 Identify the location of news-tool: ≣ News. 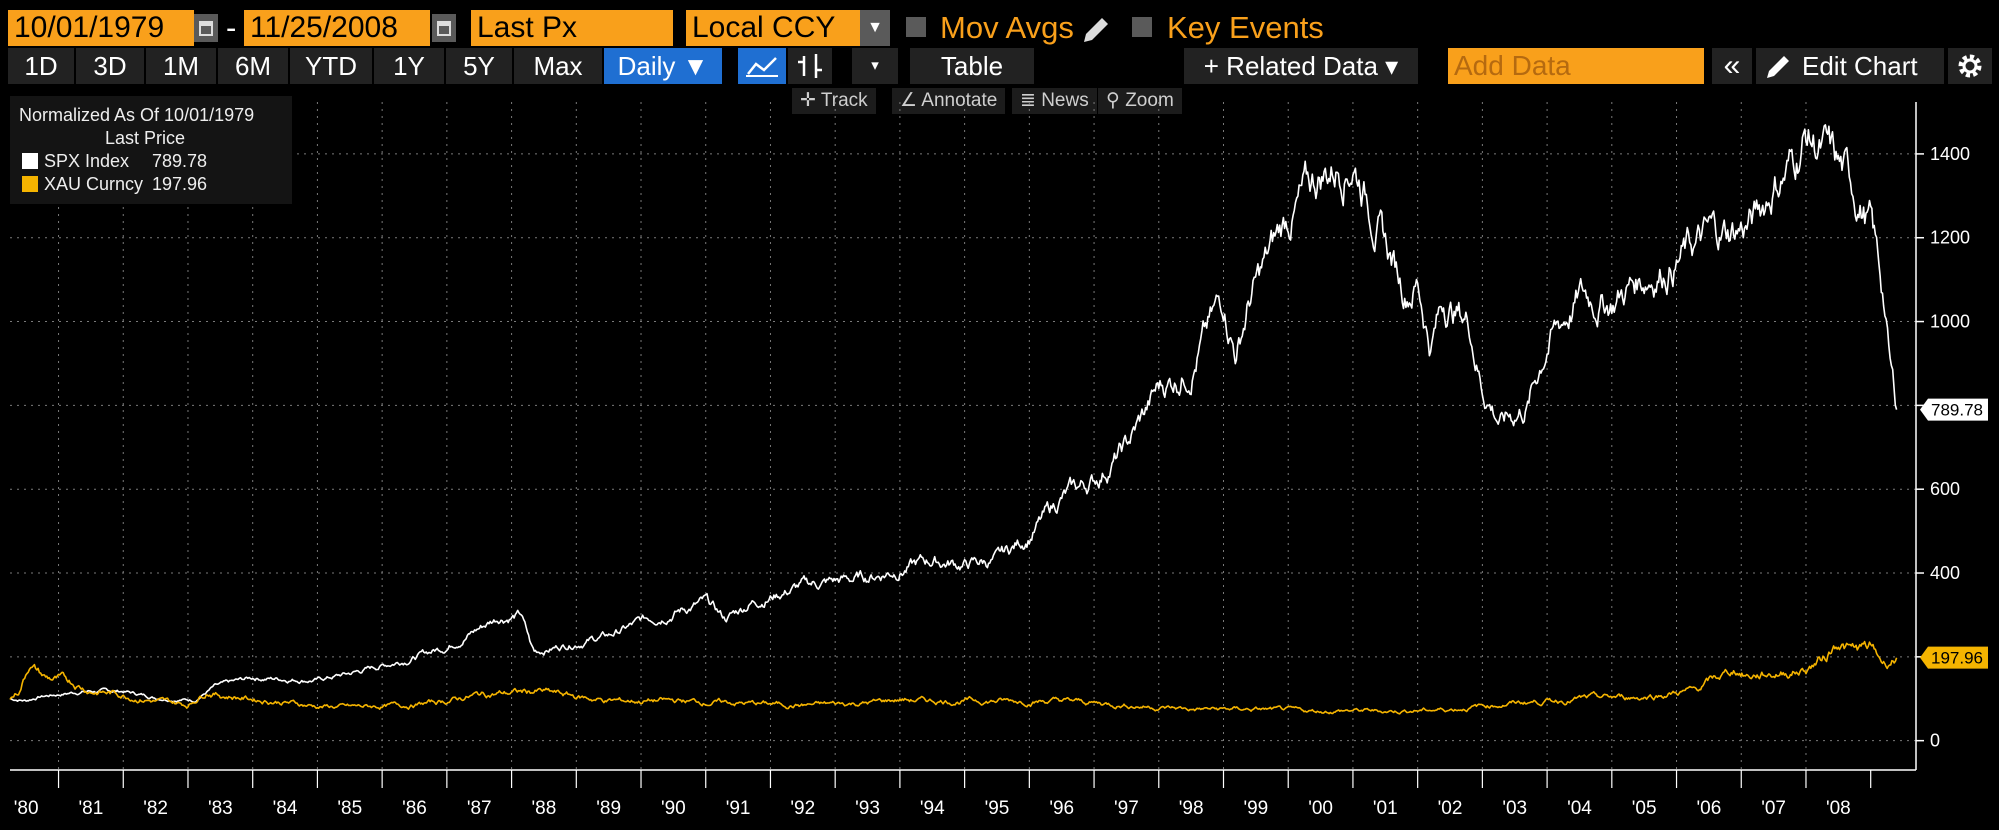
(1054, 101).